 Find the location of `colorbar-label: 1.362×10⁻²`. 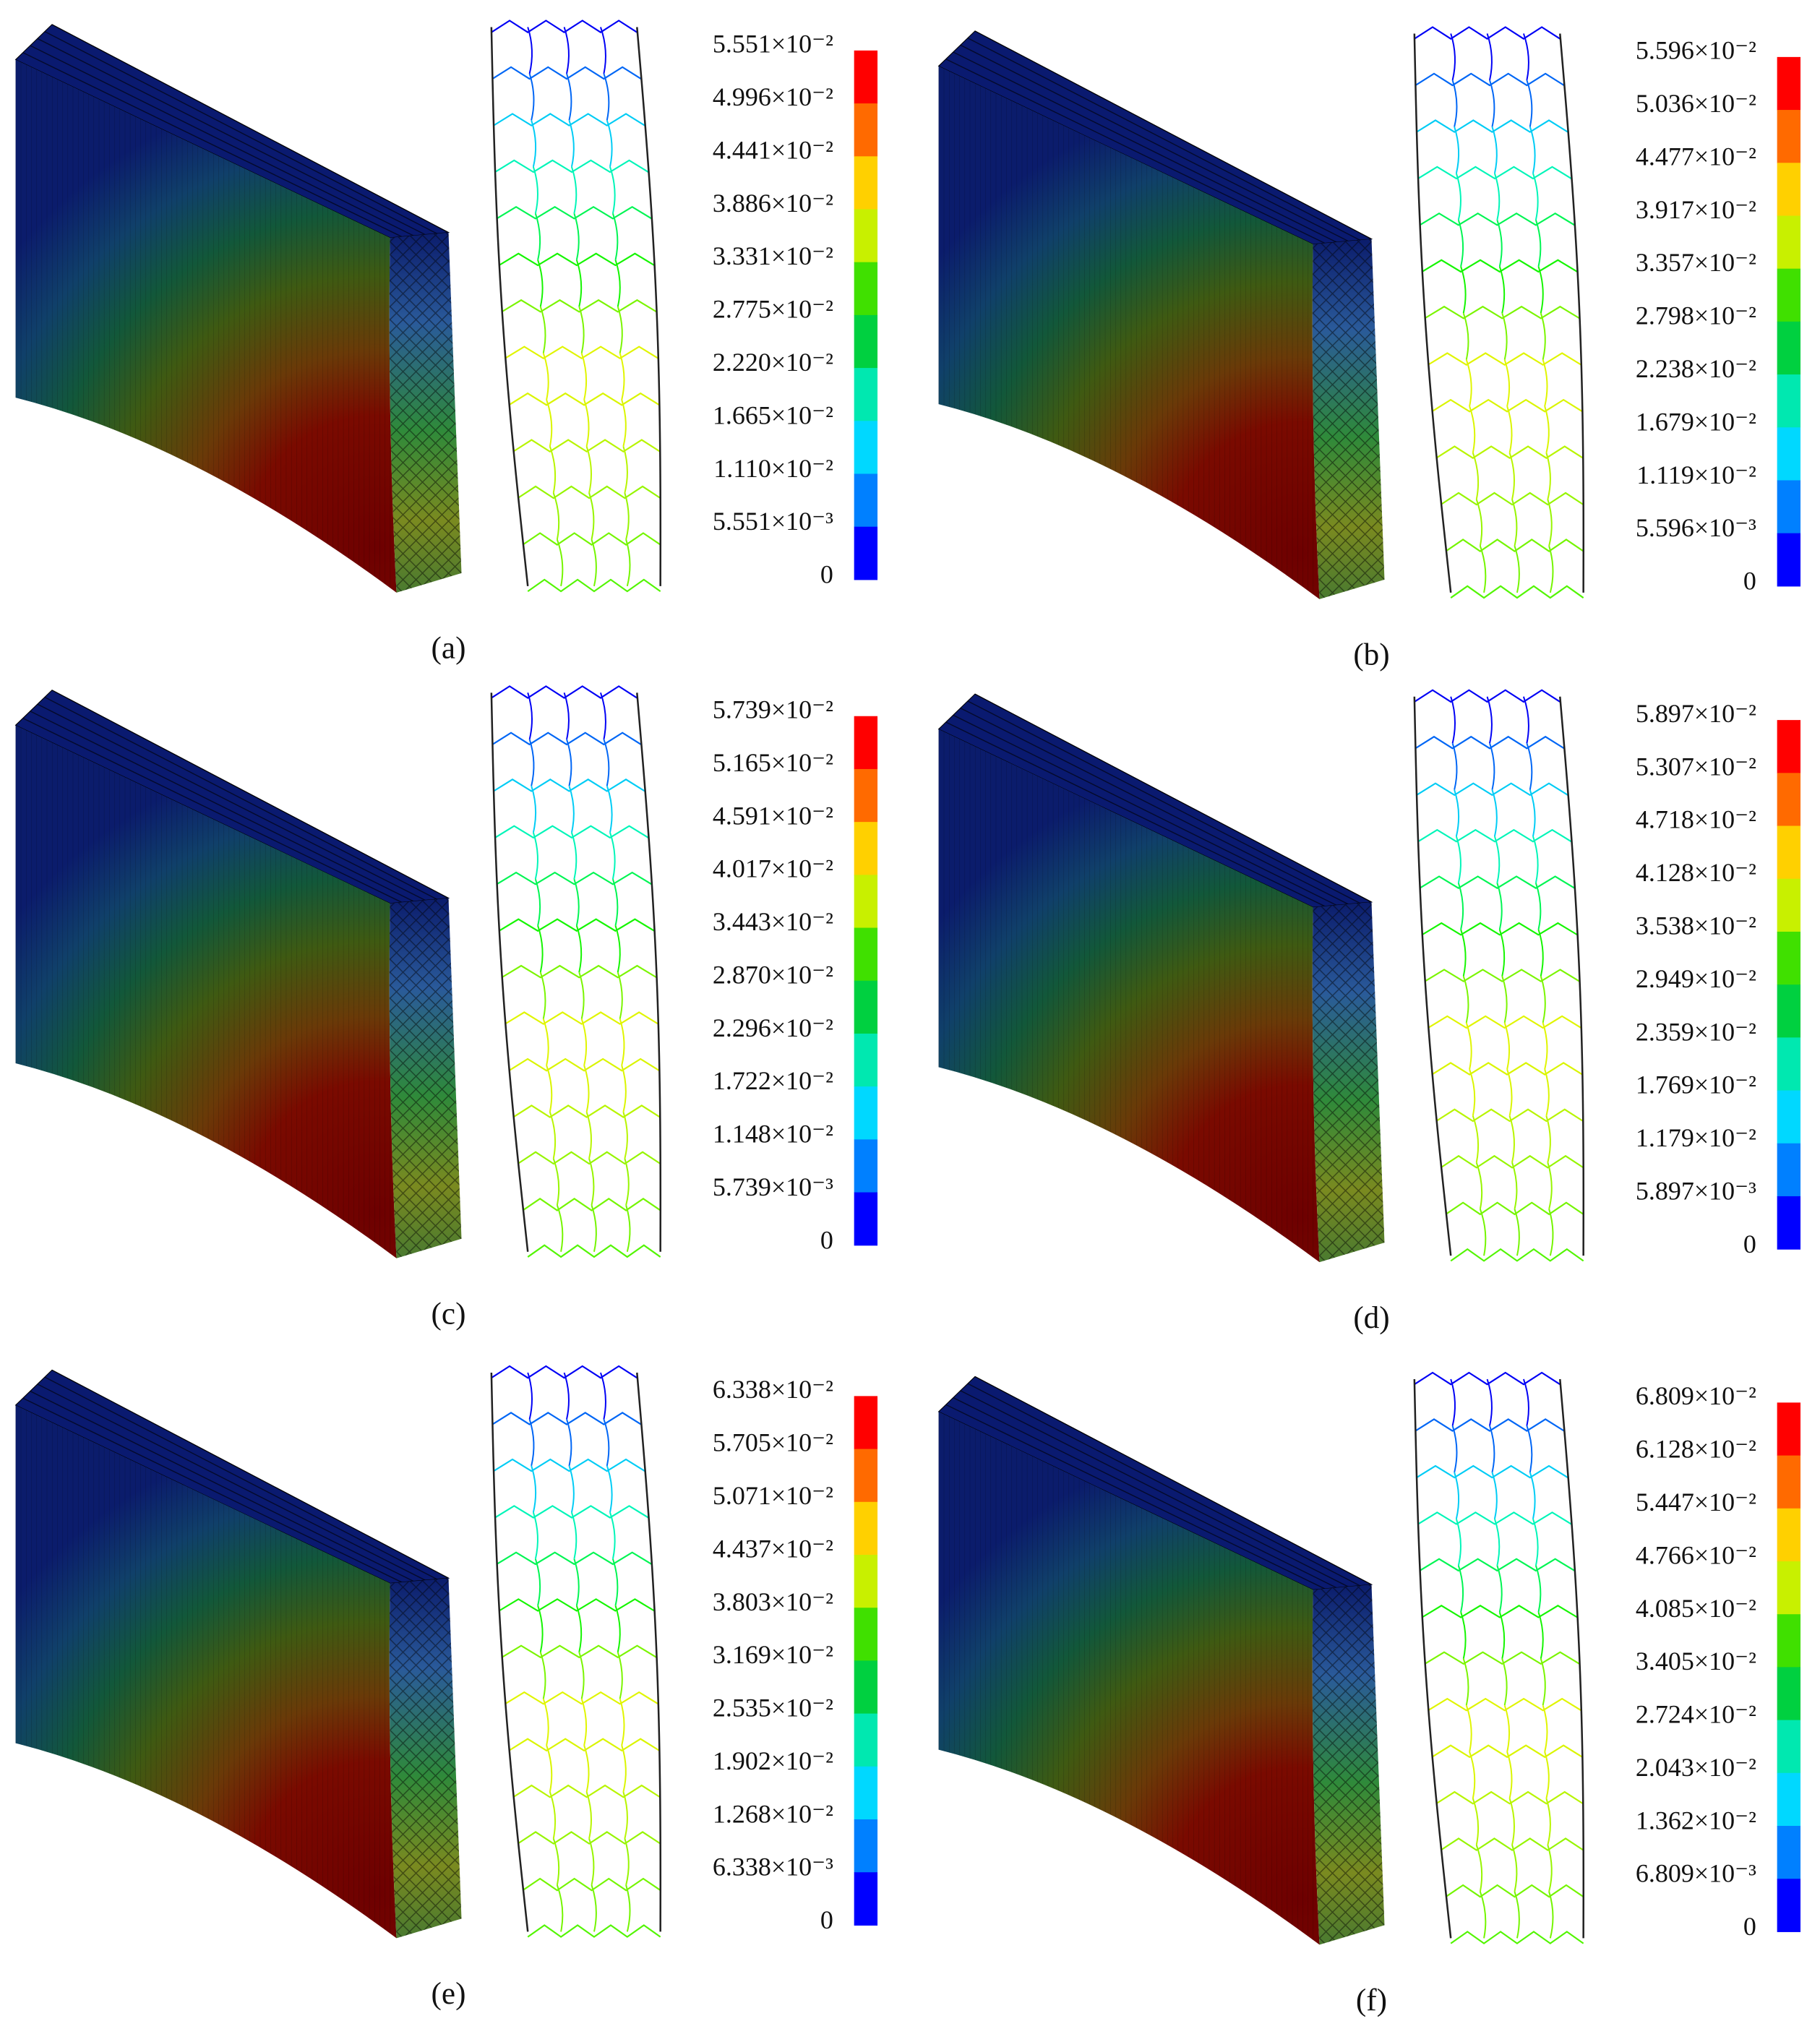

colorbar-label: 1.362×10⁻² is located at coordinates (1696, 1821).